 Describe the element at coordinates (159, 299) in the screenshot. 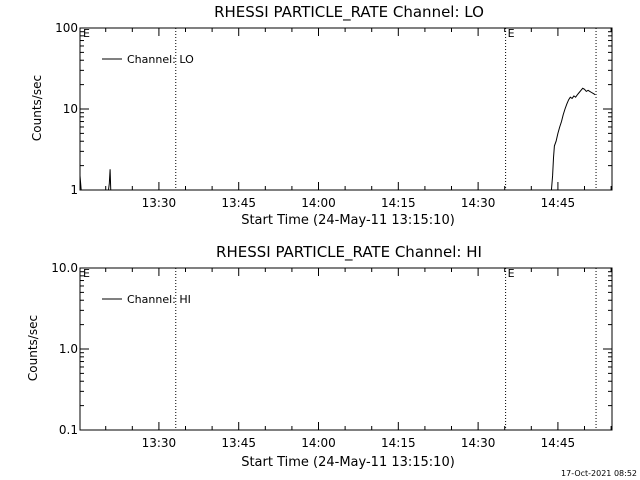

I see `legend-label: Channel: HI` at that location.